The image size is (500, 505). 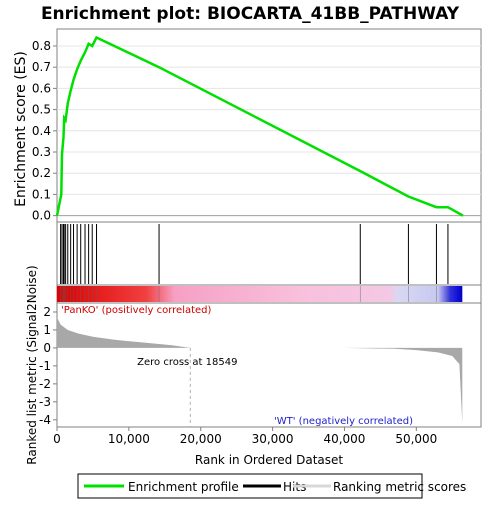 I want to click on metric-y-tick-label: -1, so click(x=45, y=366).